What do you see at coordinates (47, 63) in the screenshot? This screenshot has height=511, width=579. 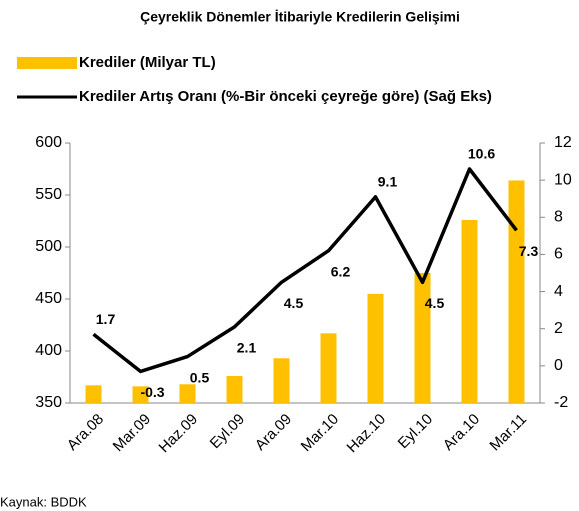 I see `legend-swatch` at bounding box center [47, 63].